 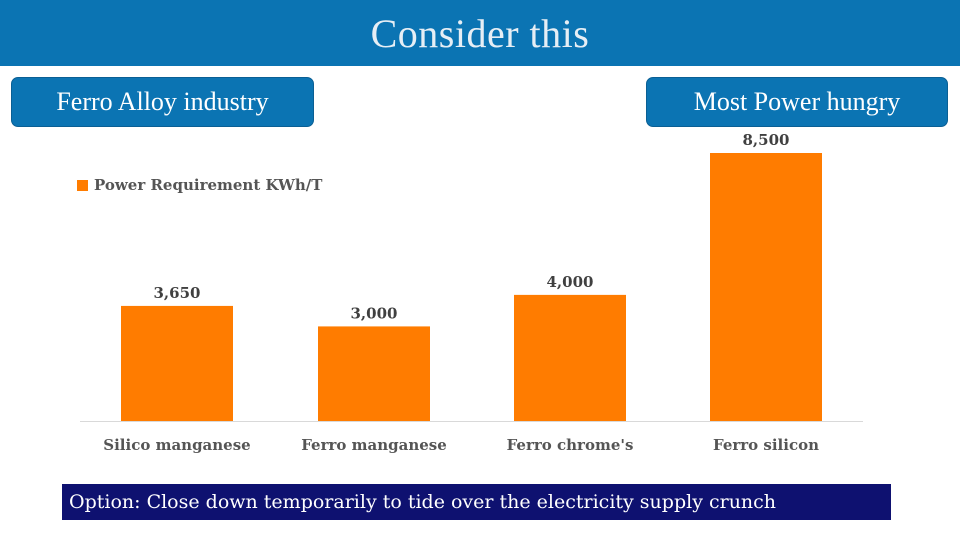 I want to click on bar-ferro-chrome-s, so click(x=570, y=357).